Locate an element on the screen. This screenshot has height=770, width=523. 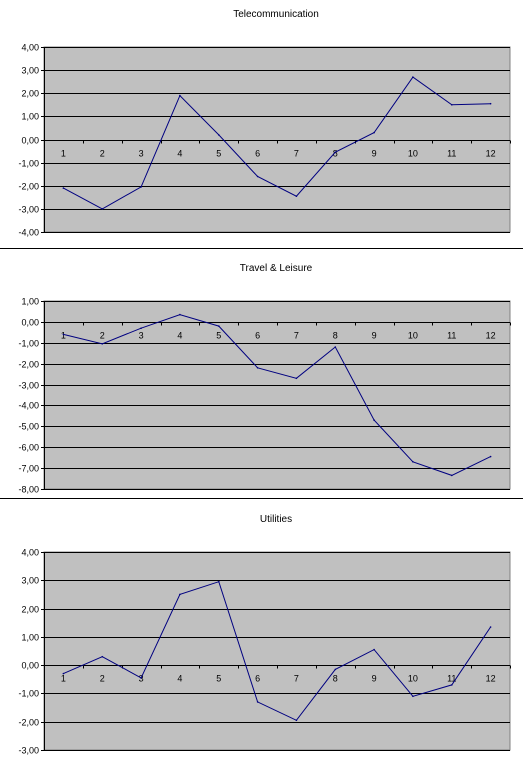
chart1-xtick-label: 6 is located at coordinates (257, 154).